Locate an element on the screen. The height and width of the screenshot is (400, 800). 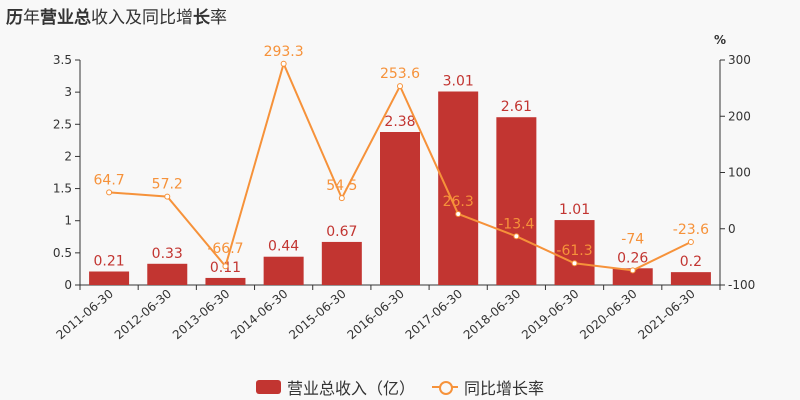
growth-label: 26.3 is located at coordinates (458, 202).